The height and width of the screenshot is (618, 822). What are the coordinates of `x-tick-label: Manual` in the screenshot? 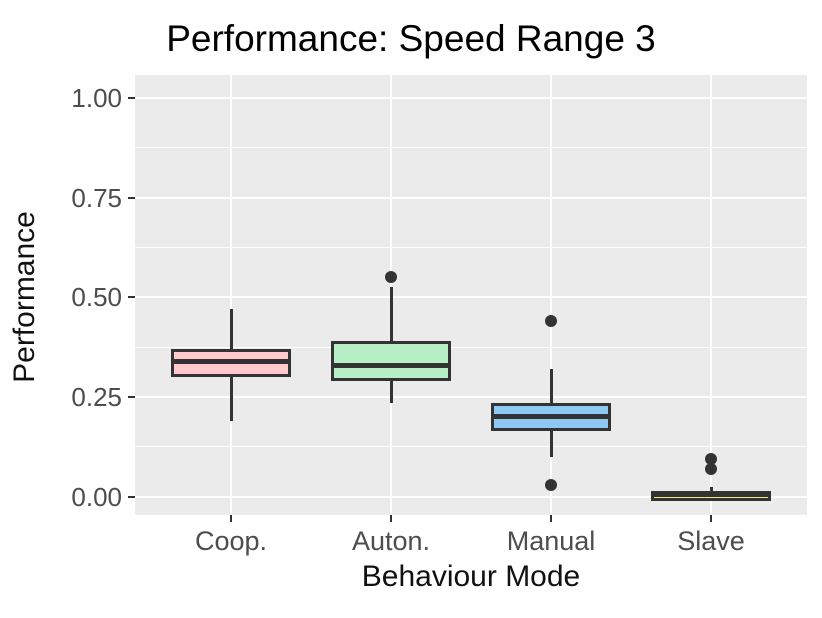 It's located at (551, 541).